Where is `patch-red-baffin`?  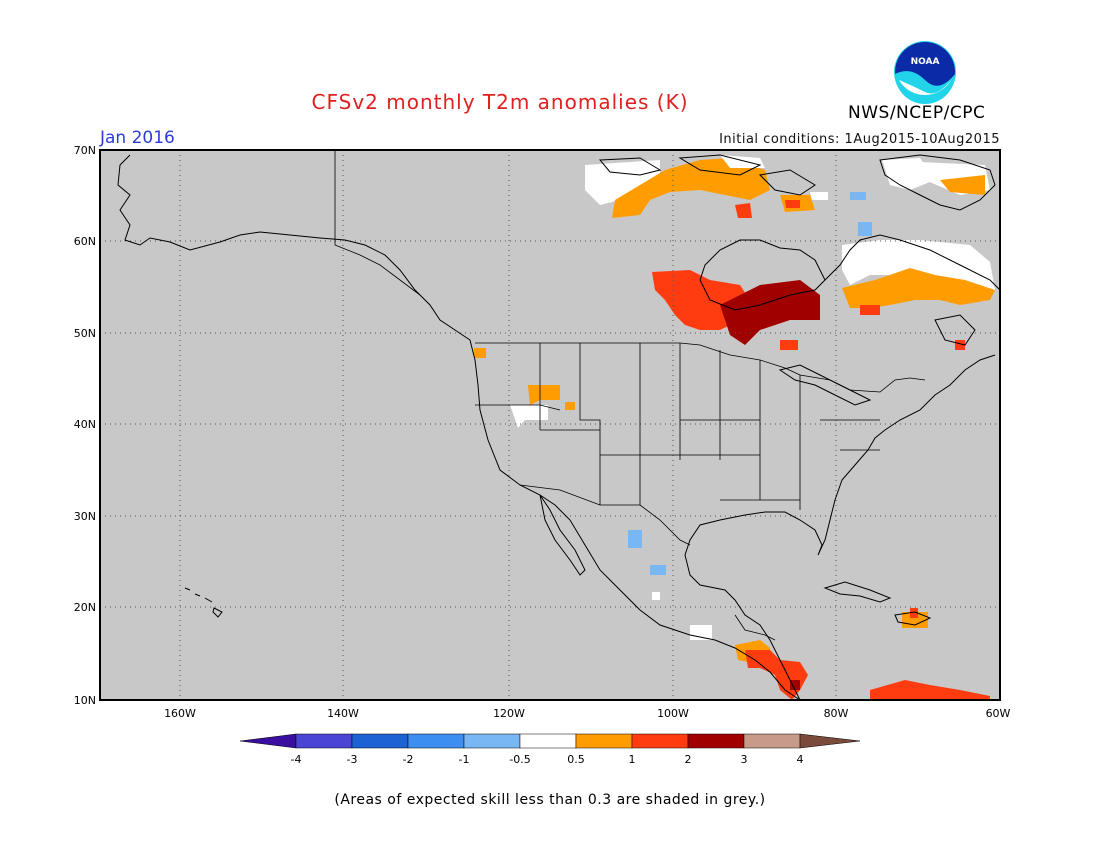
patch-red-baffin is located at coordinates (792, 204).